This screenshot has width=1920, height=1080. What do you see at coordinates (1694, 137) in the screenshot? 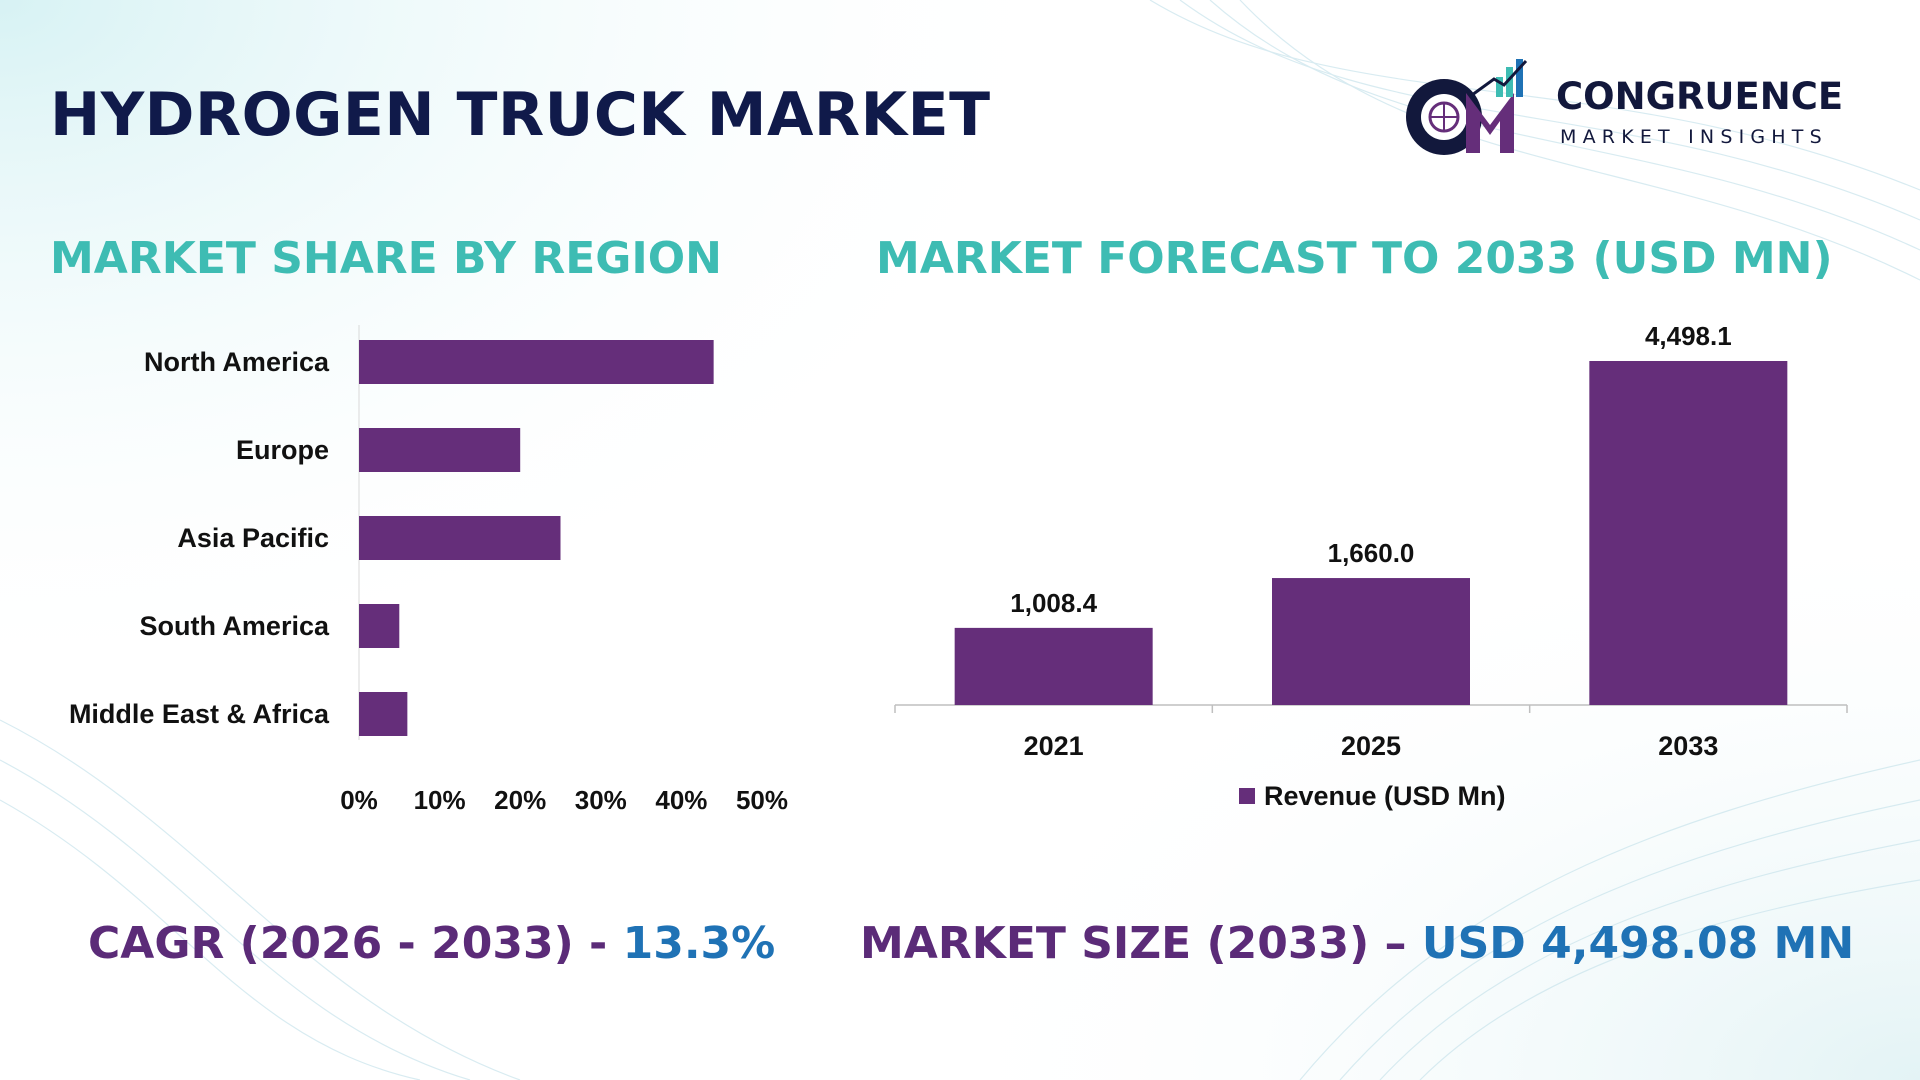
I see `brand-tagline: MARKET INSIGHTS` at bounding box center [1694, 137].